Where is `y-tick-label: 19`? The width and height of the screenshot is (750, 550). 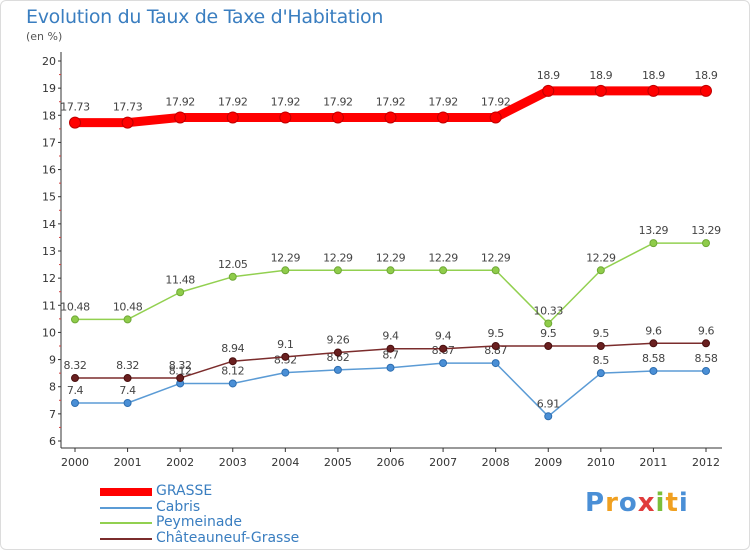 y-tick-label: 19 is located at coordinates (49, 88).